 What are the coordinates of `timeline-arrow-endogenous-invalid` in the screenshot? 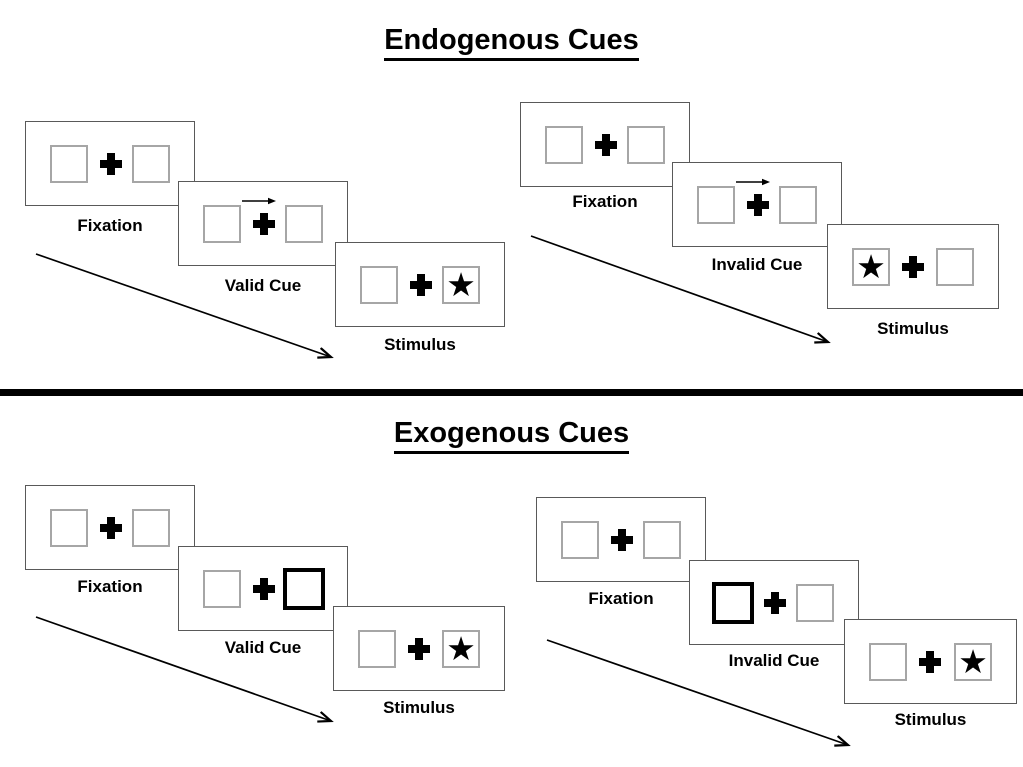 It's located at (679, 288).